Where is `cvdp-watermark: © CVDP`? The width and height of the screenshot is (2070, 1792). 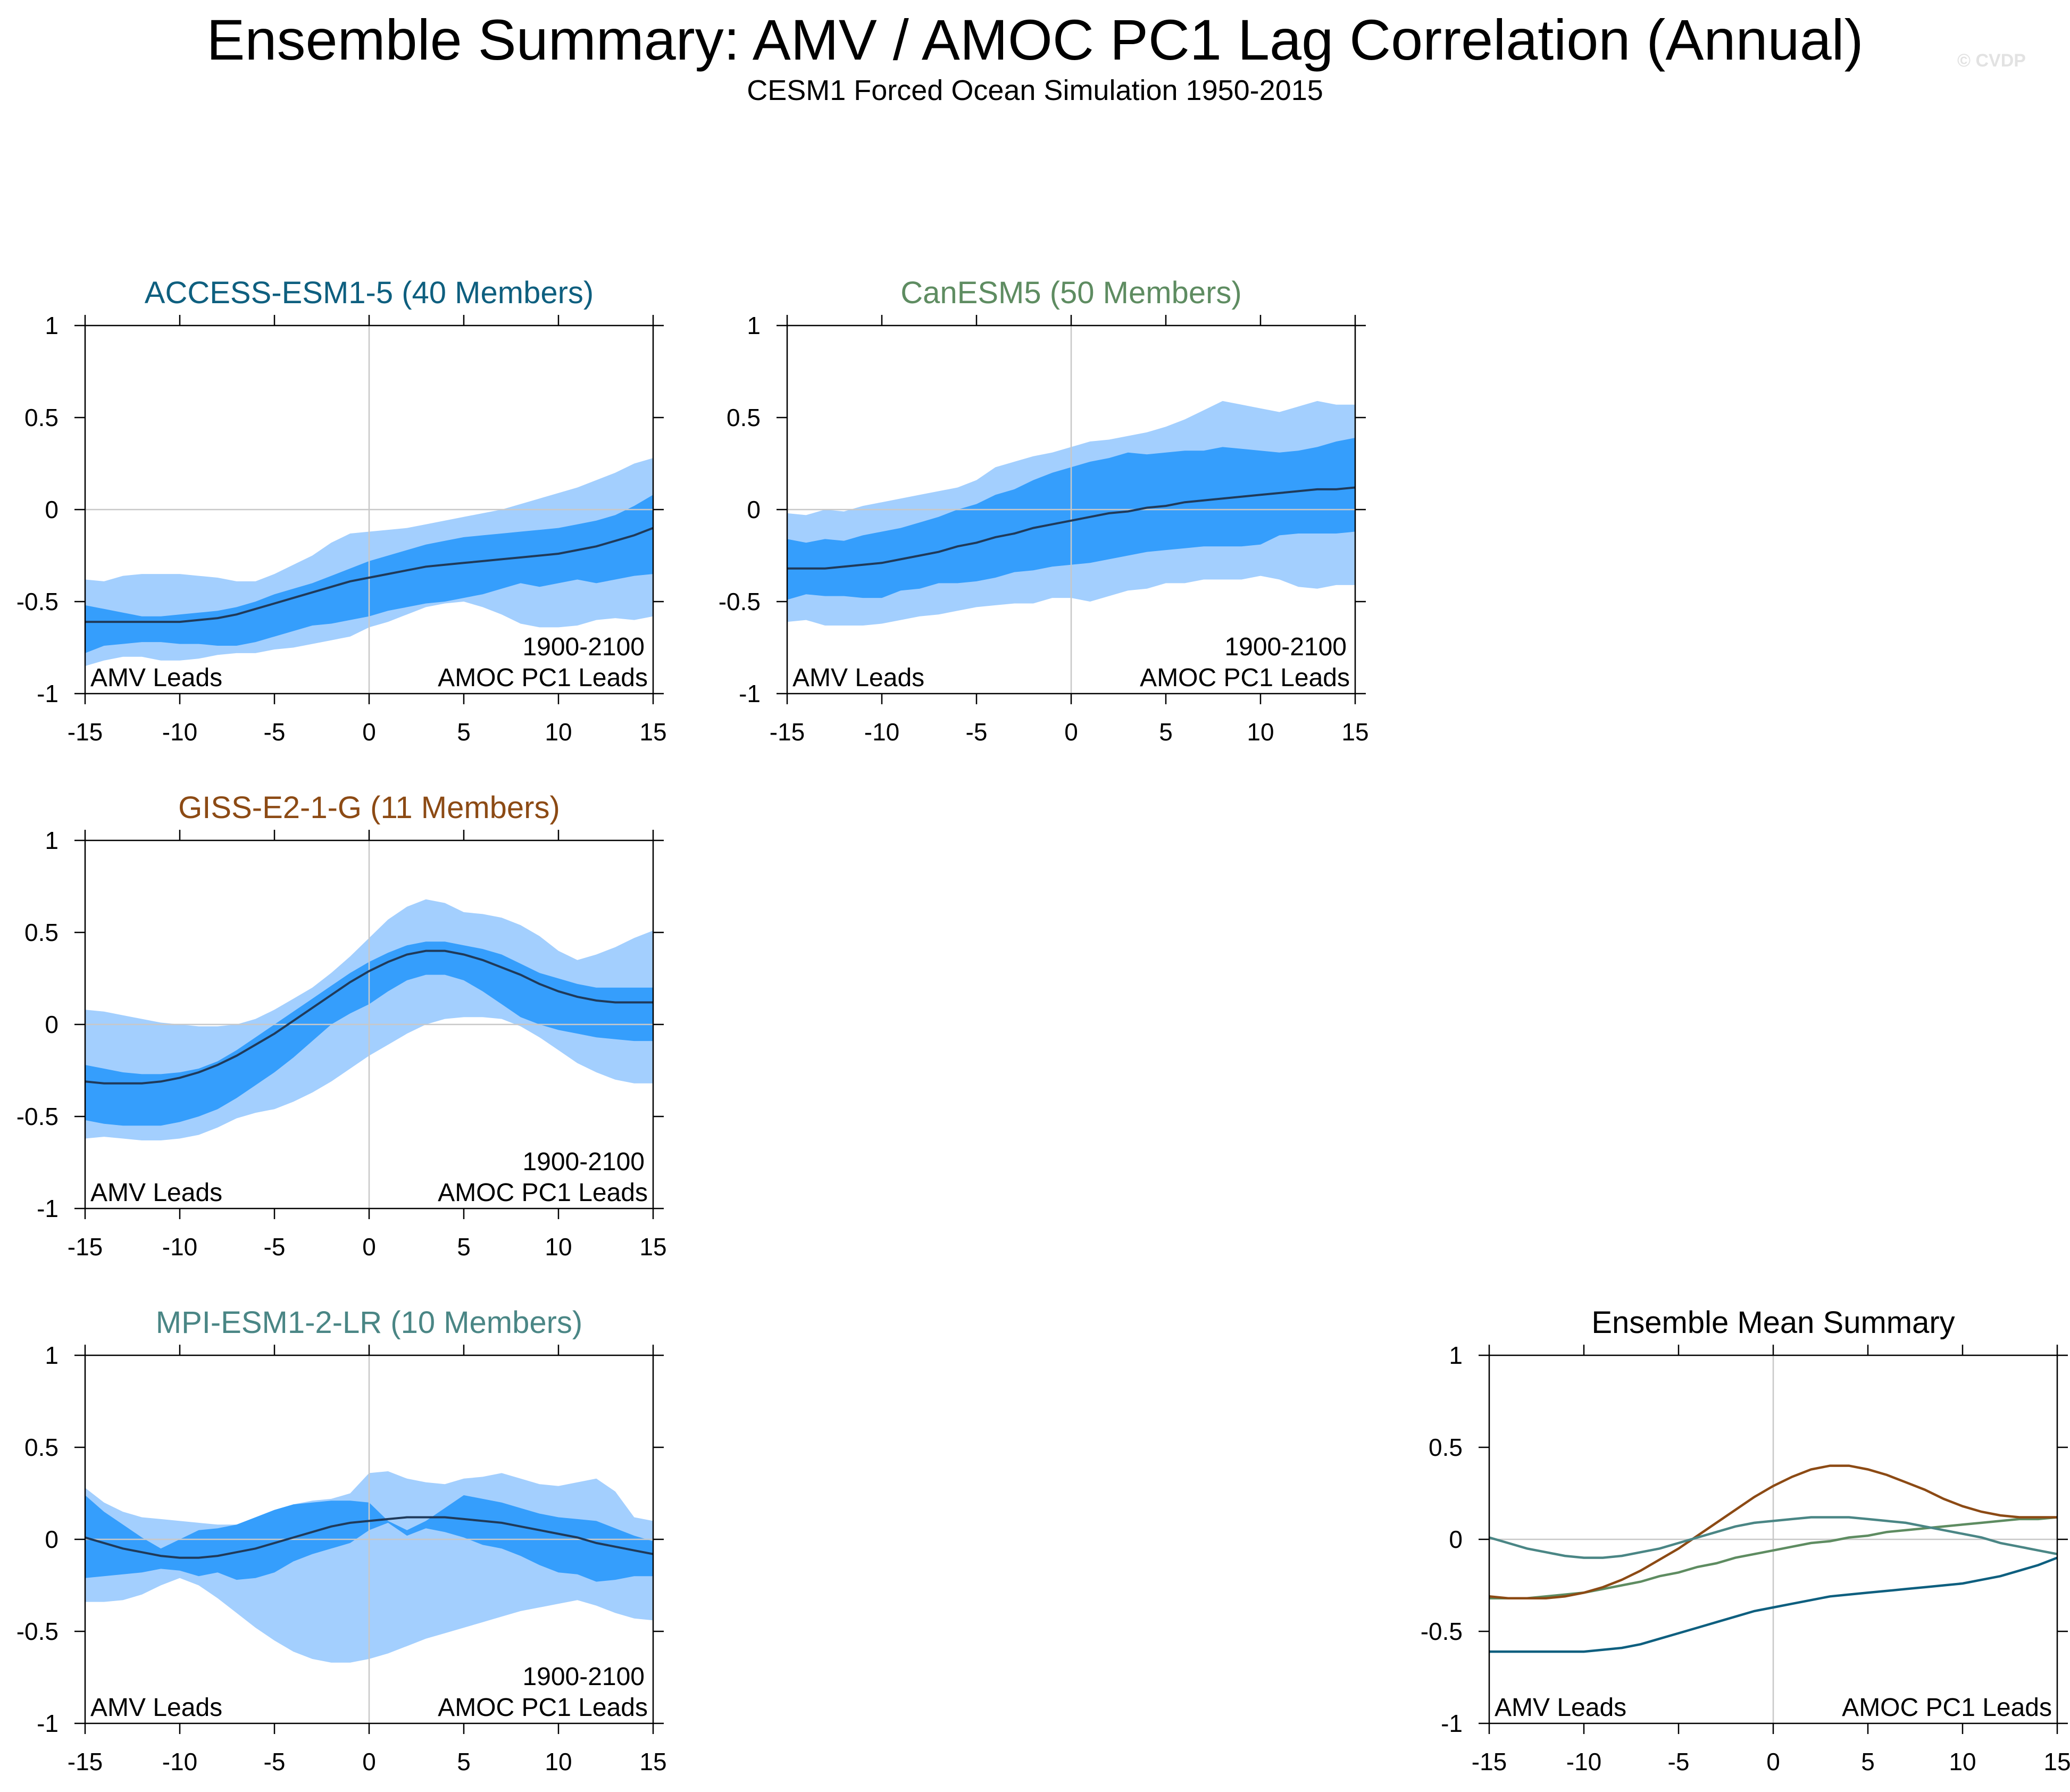 cvdp-watermark: © CVDP is located at coordinates (1991, 61).